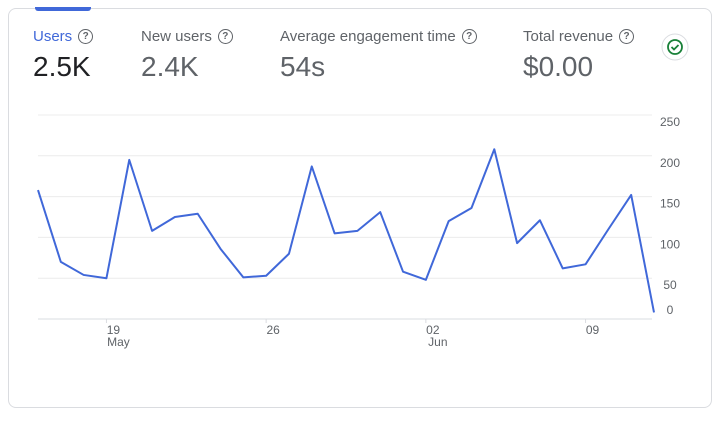  Describe the element at coordinates (368, 36) in the screenshot. I see `metric-label: Average engagement time` at that location.